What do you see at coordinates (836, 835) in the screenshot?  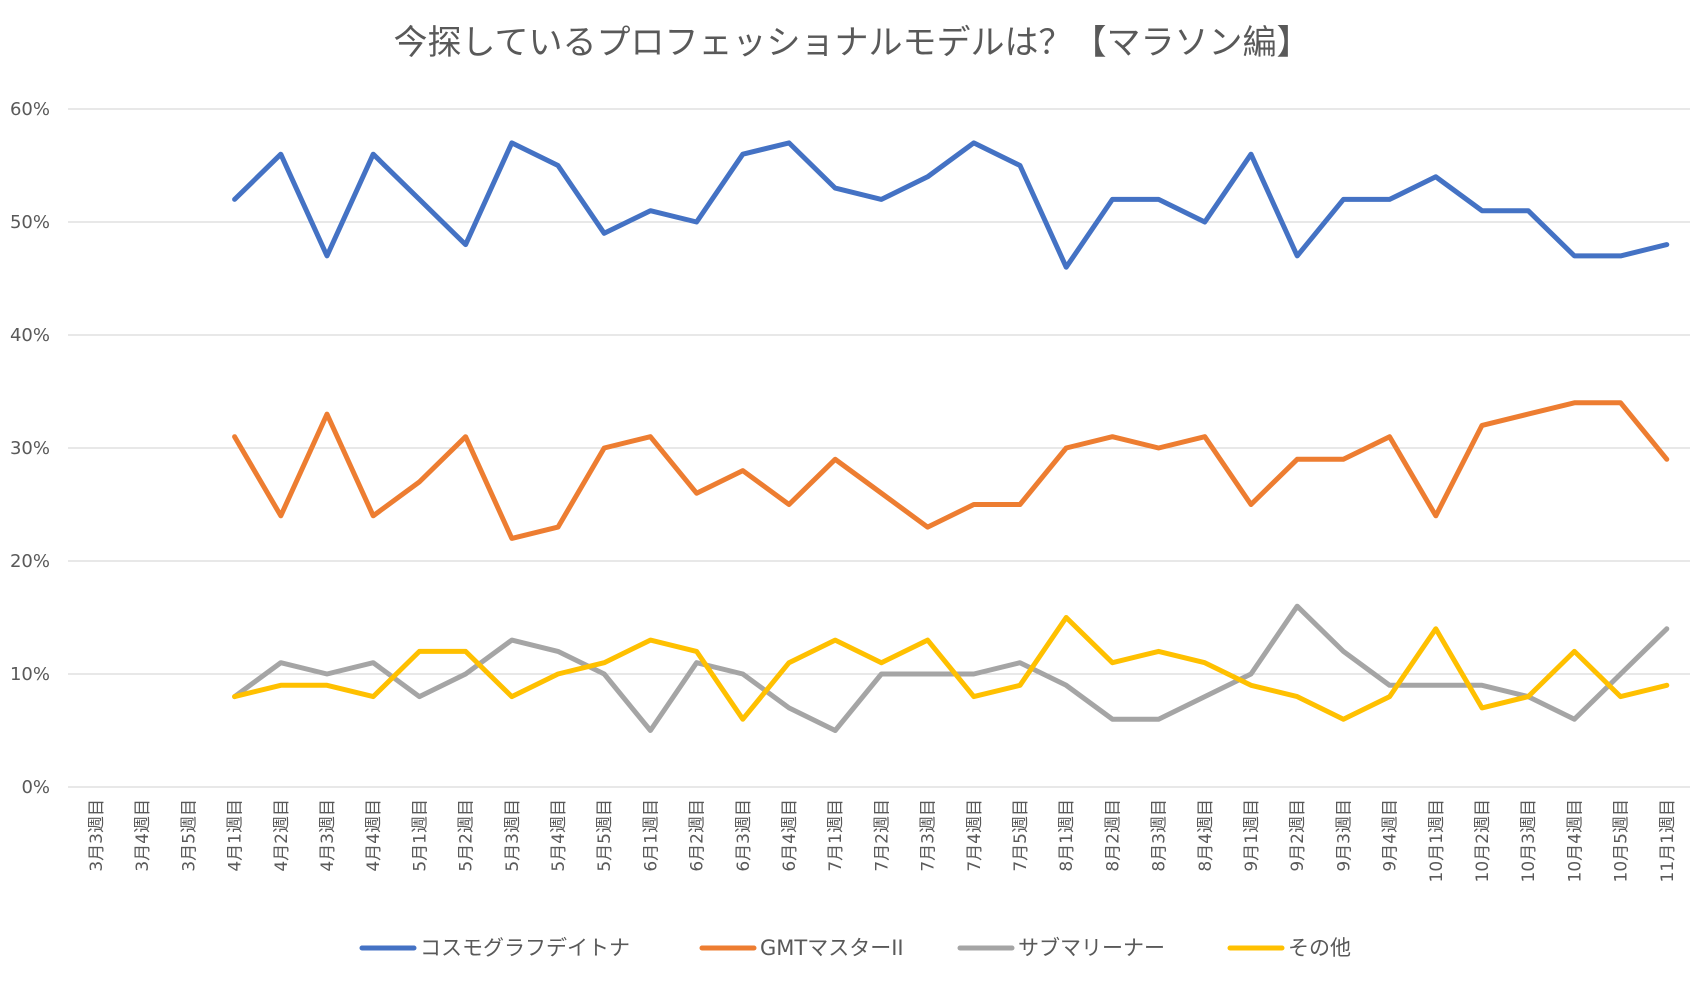 I see `x-tick-label: 7月1週目` at bounding box center [836, 835].